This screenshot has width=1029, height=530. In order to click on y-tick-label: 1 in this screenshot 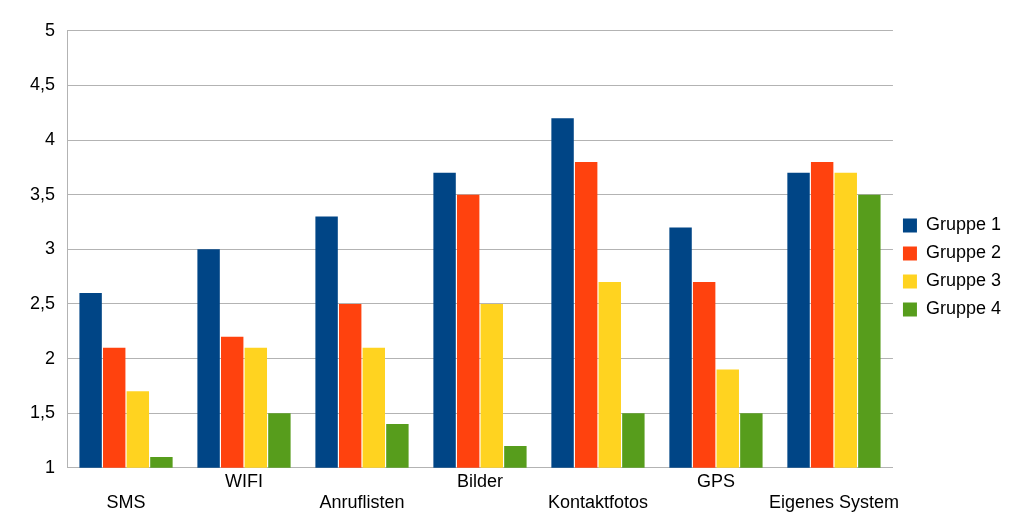, I will do `click(50, 466)`.